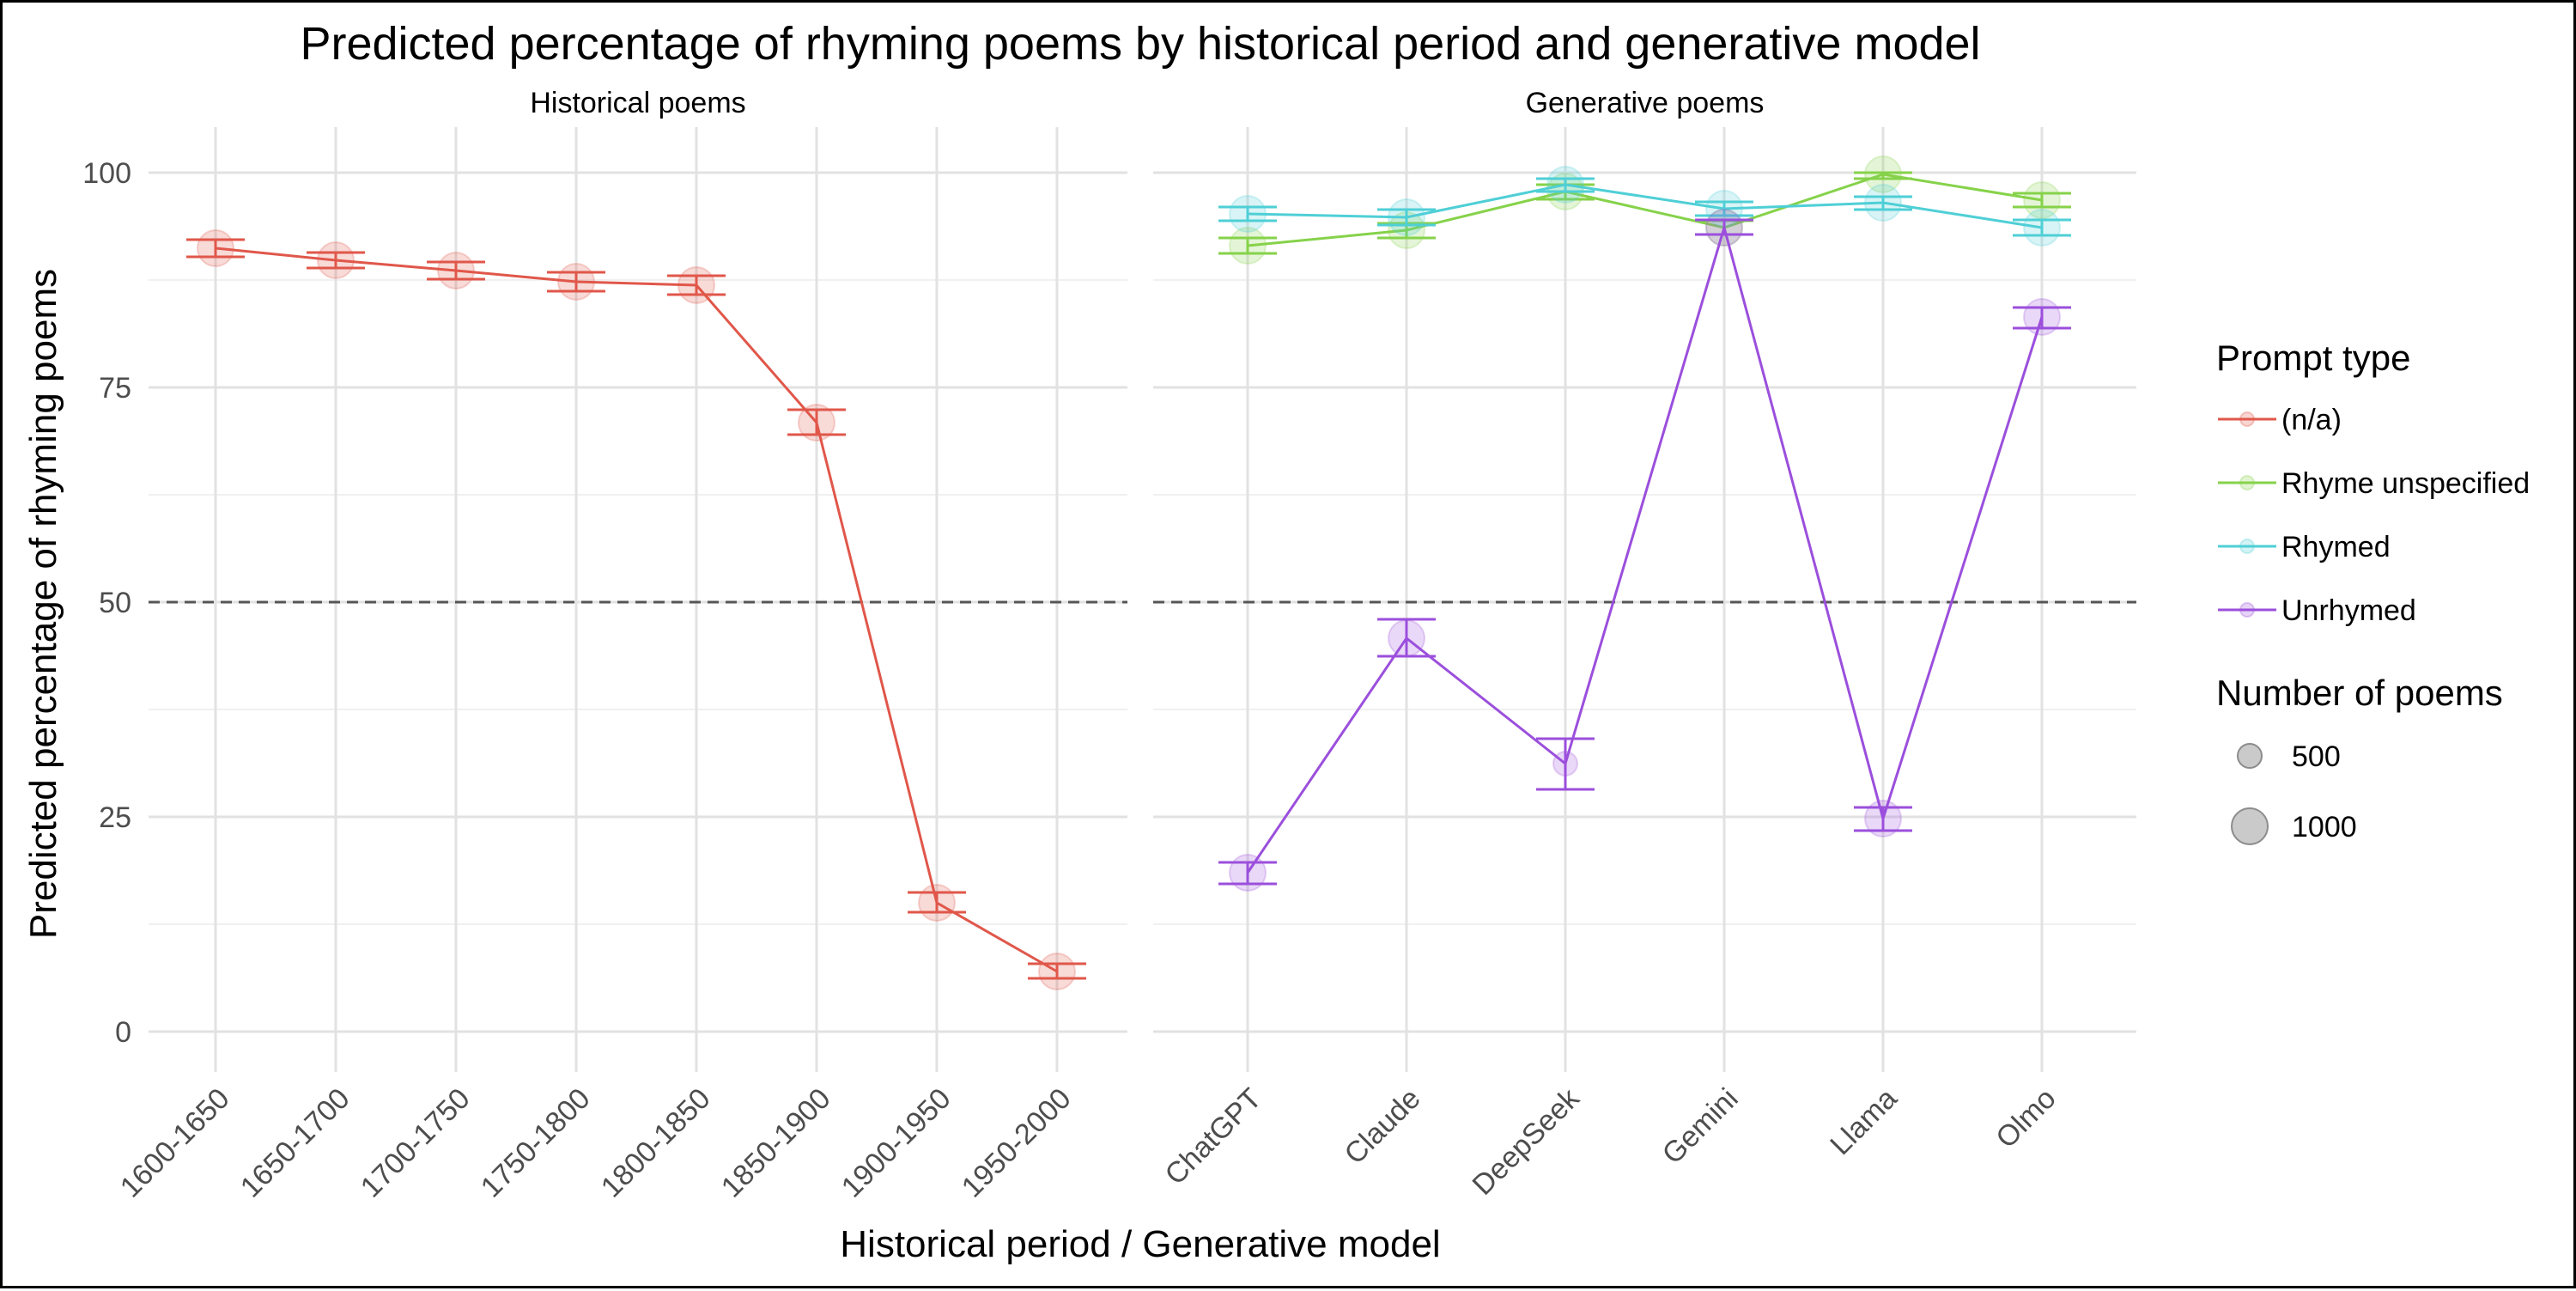 The image size is (2576, 1291). I want to click on x-tick-label: Olmo, so click(2026, 1118).